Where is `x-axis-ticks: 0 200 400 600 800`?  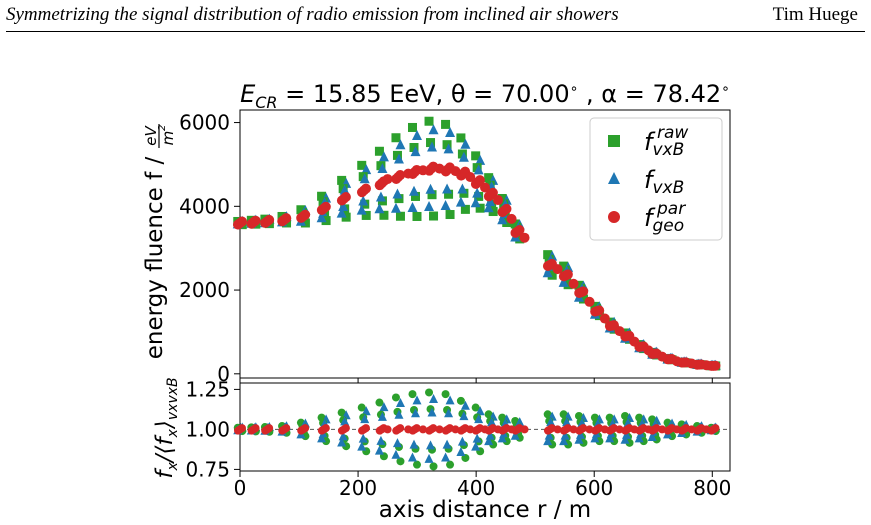
x-axis-ticks: 0 200 400 600 800 is located at coordinates (482, 439).